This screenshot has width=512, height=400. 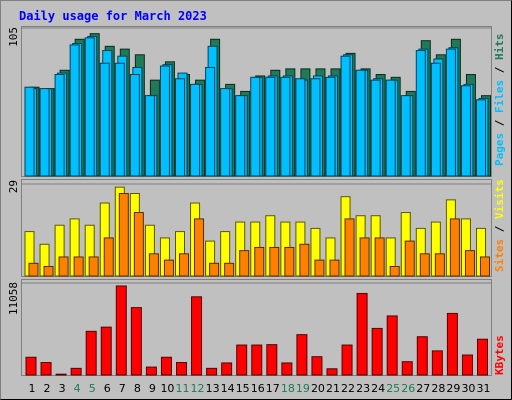 What do you see at coordinates (363, 388) in the screenshot?
I see `day-label-23: 23` at bounding box center [363, 388].